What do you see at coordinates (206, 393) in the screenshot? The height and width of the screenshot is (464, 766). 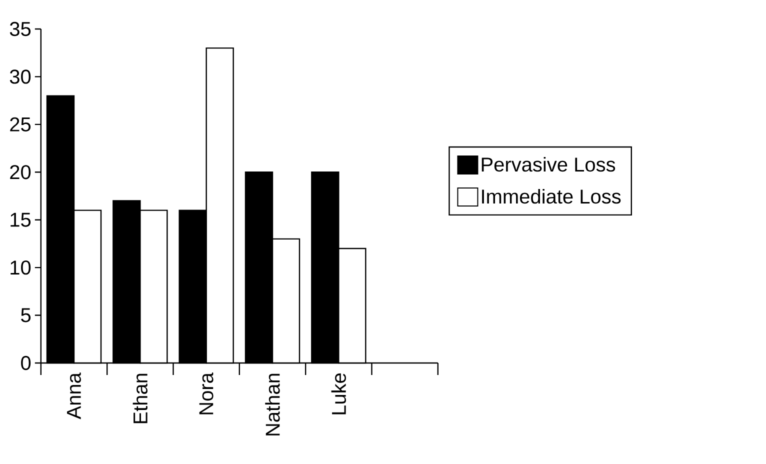 I see `x-tick-label: Nora` at bounding box center [206, 393].